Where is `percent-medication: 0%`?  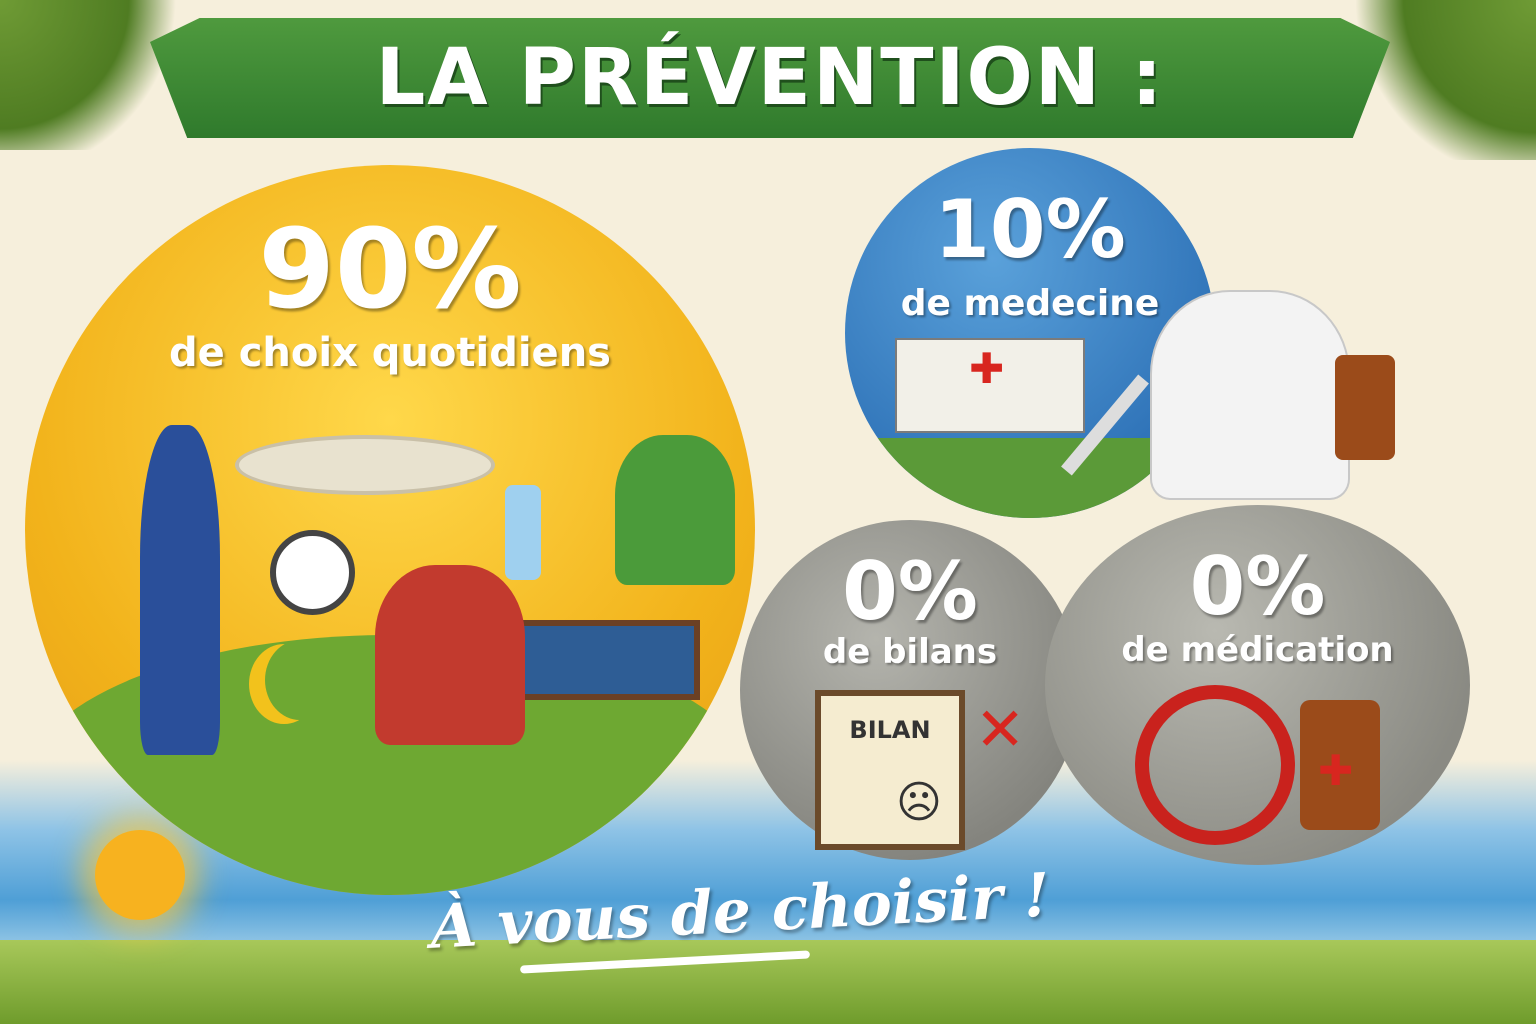
percent-medication: 0% is located at coordinates (1257, 586).